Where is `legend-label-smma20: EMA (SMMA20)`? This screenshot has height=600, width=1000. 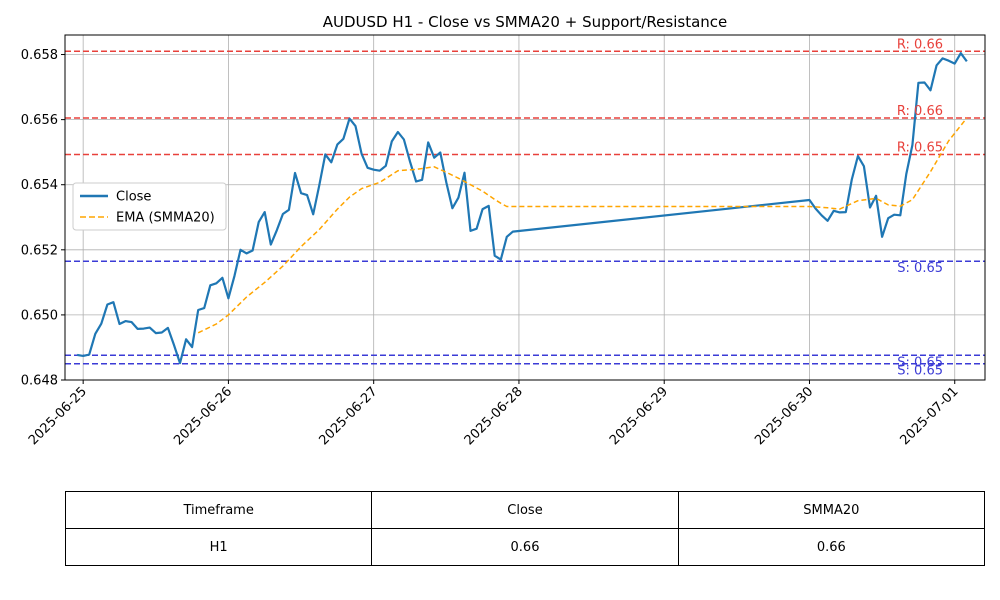 legend-label-smma20: EMA (SMMA20) is located at coordinates (165, 218).